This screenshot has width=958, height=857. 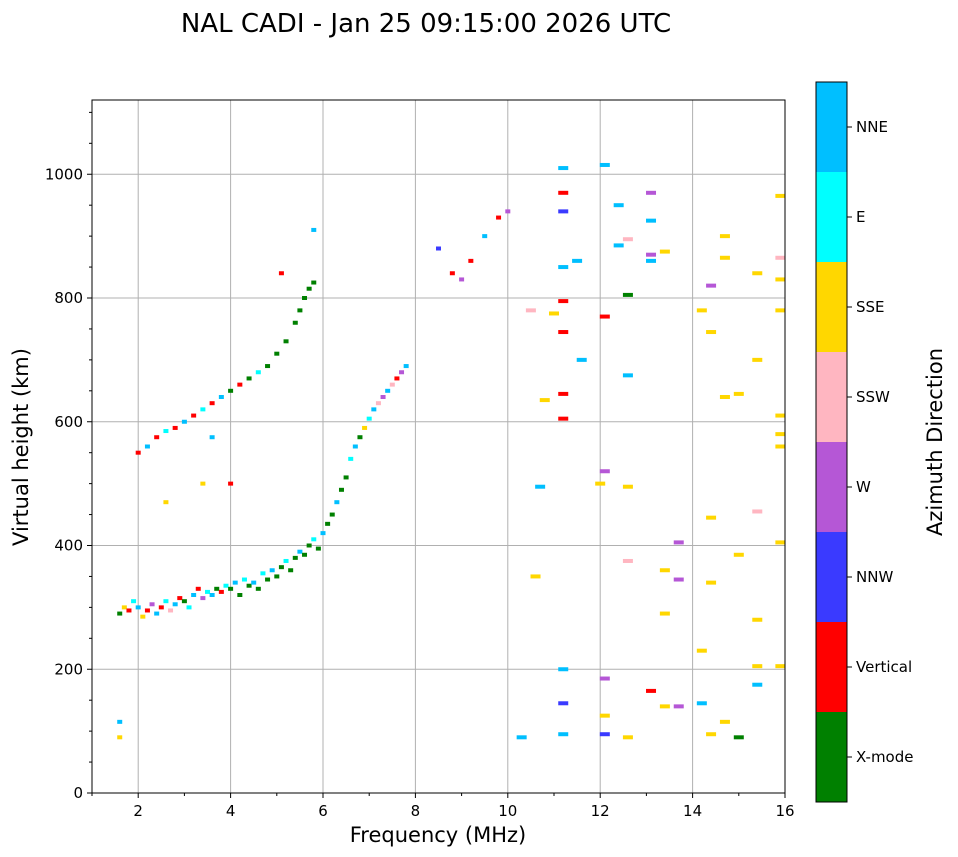 What do you see at coordinates (784, 811) in the screenshot?
I see `x-tick-label: 16` at bounding box center [784, 811].